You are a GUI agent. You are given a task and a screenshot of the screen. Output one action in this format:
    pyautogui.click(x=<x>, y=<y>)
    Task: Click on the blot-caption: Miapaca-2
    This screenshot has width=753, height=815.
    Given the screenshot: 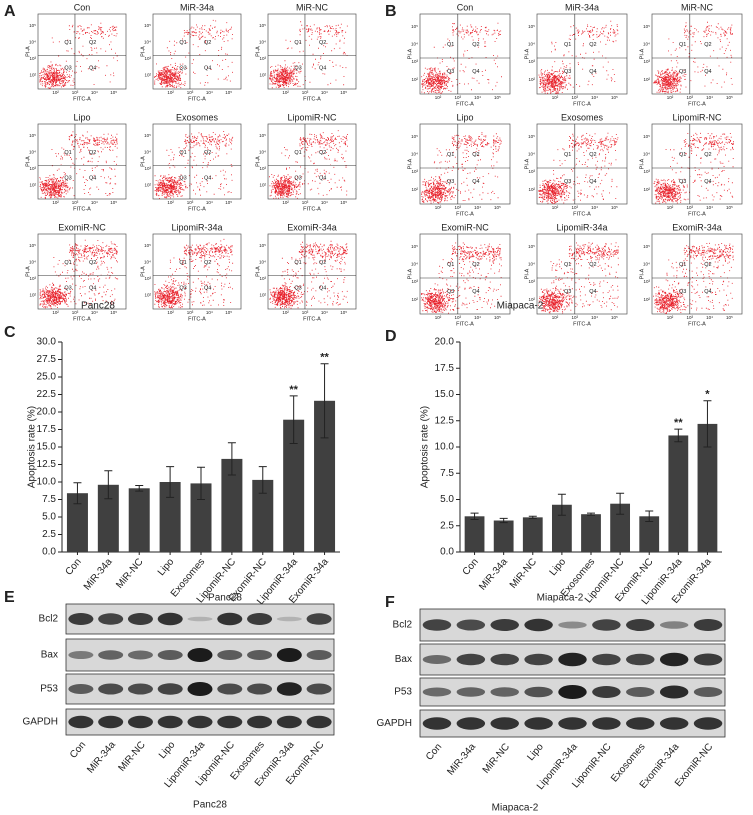 What is the action you would take?
    pyautogui.click(x=515, y=808)
    